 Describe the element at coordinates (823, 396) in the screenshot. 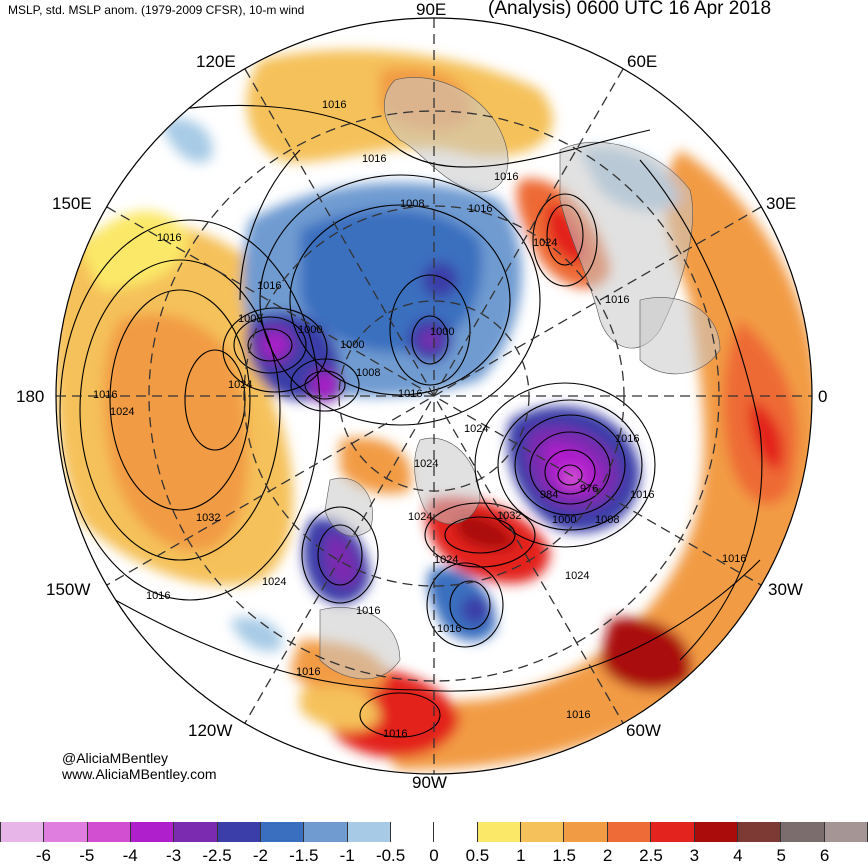

I see `lon-label-0: 0` at that location.